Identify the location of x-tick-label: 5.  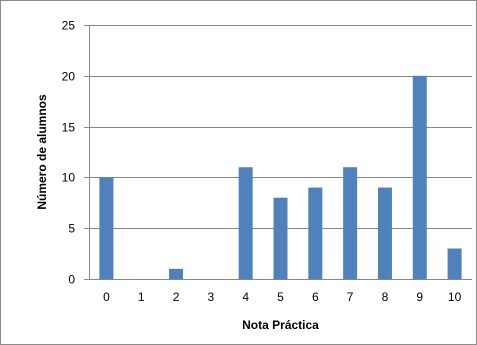
(280, 297).